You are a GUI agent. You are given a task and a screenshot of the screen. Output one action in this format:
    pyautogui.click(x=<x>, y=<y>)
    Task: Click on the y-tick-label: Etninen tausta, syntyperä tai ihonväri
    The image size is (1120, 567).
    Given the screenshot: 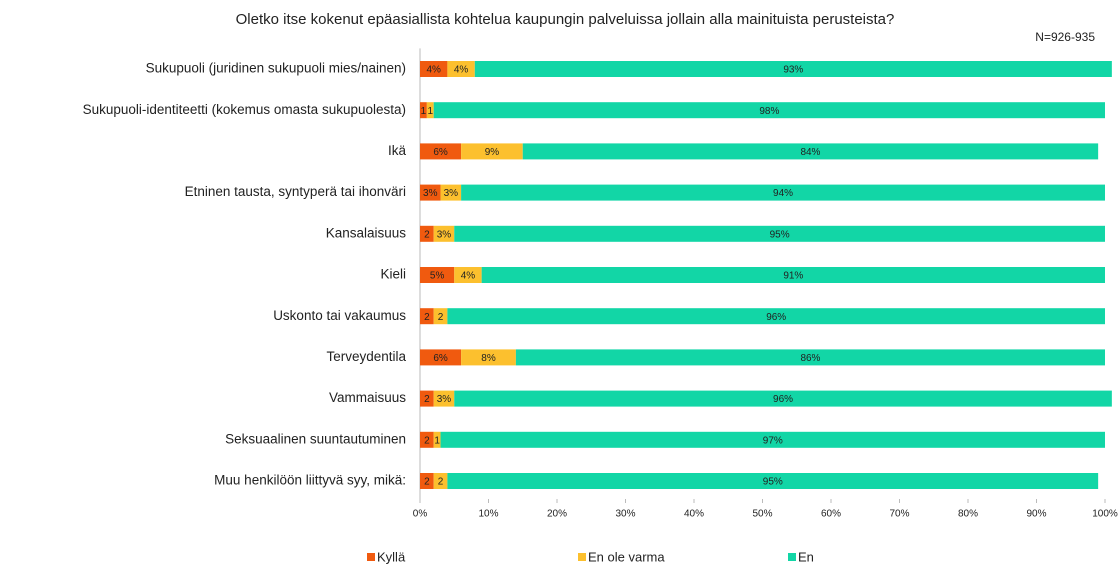 What is the action you would take?
    pyautogui.click(x=295, y=191)
    